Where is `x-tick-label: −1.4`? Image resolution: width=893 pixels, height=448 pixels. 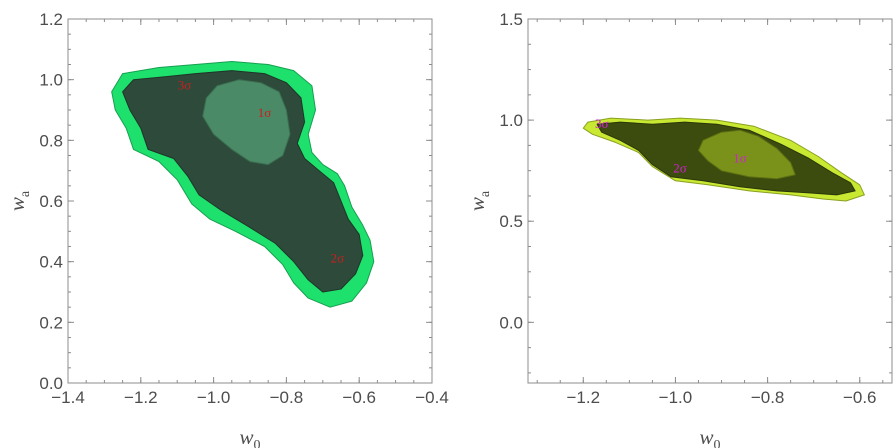 x-tick-label: −1.4 is located at coordinates (68, 397).